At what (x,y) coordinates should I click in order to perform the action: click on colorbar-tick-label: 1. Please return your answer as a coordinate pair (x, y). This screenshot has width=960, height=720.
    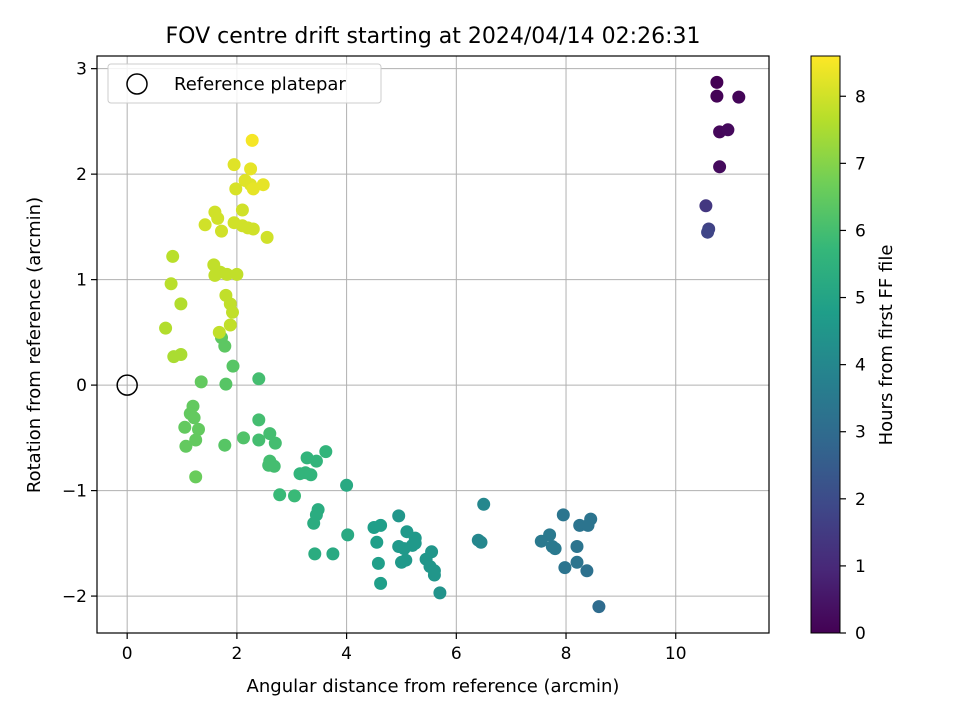
    Looking at the image, I should click on (860, 567).